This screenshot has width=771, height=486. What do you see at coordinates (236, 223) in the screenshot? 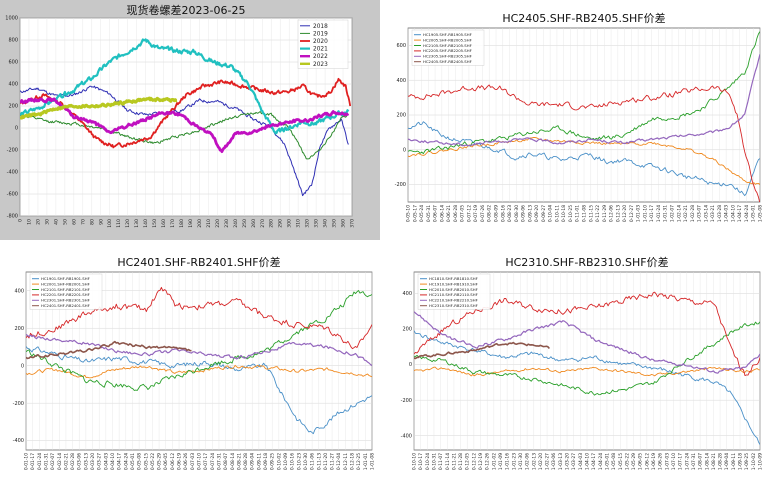
I see `x-tick-label: 240` at bounding box center [236, 223].